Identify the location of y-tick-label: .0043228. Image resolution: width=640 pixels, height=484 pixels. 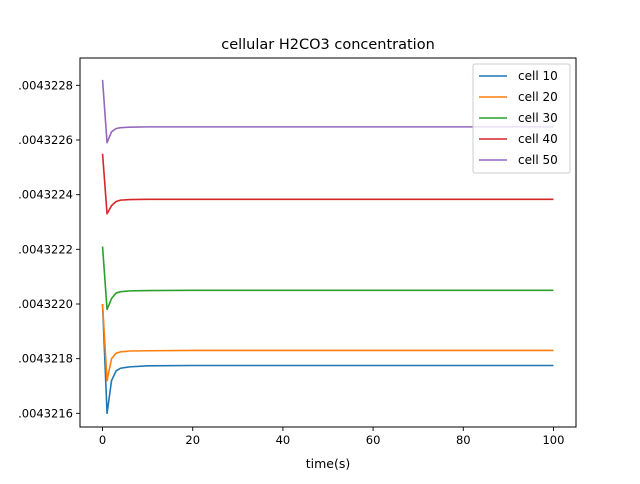
(45, 85).